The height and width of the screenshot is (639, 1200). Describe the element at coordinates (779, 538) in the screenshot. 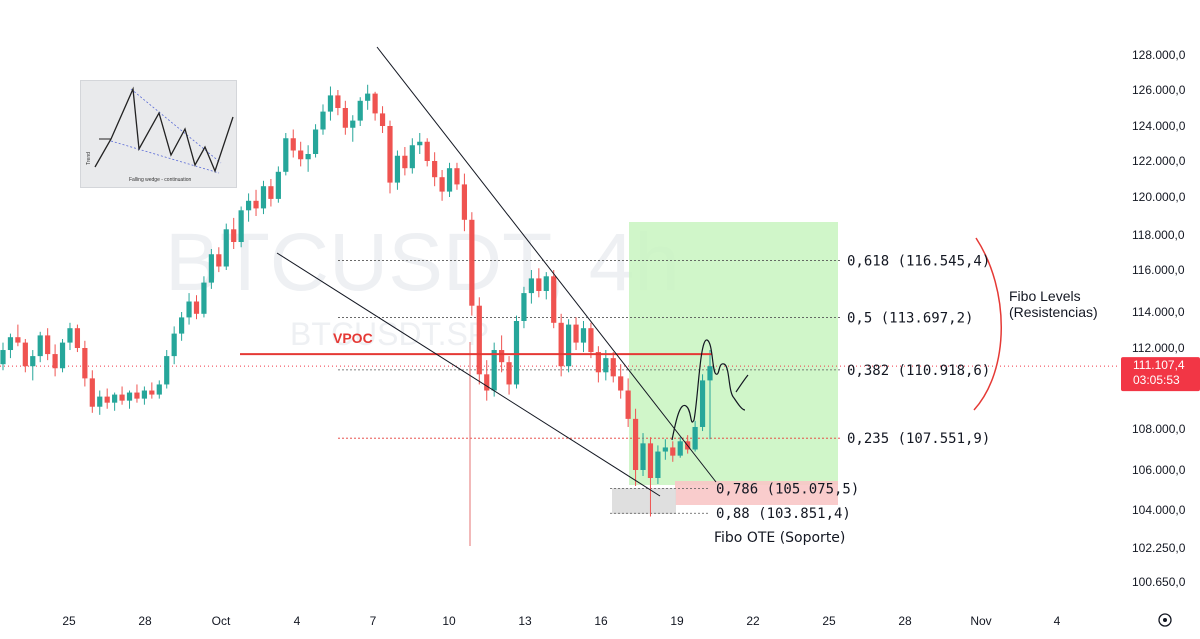

I see `fibo-ote-label: Fibo OTE (Soporte)` at that location.